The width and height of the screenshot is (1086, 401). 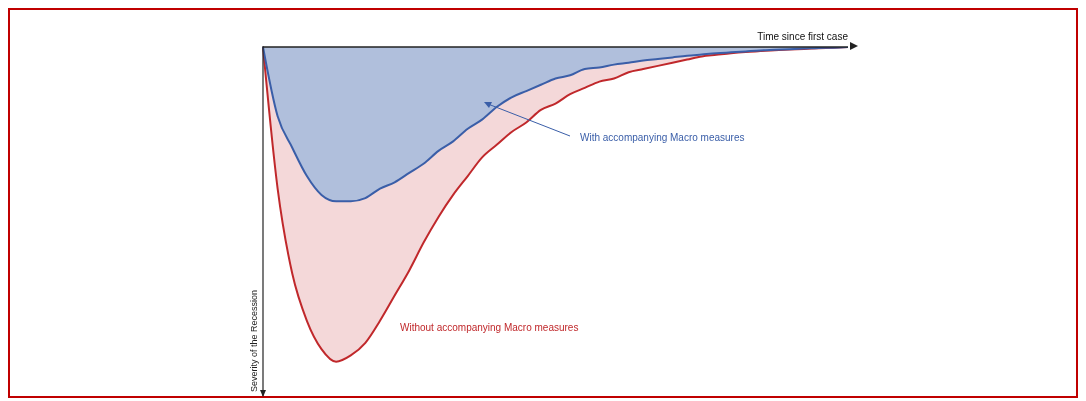 What do you see at coordinates (489, 327) in the screenshot?
I see `series-label: Without accompanying Macro measures` at bounding box center [489, 327].